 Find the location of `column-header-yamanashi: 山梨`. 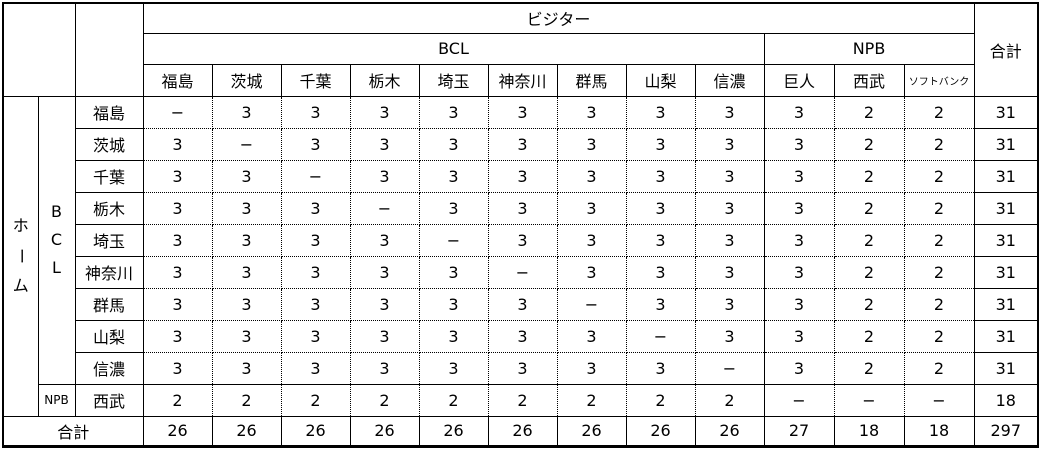

column-header-yamanashi: 山梨 is located at coordinates (660, 80).